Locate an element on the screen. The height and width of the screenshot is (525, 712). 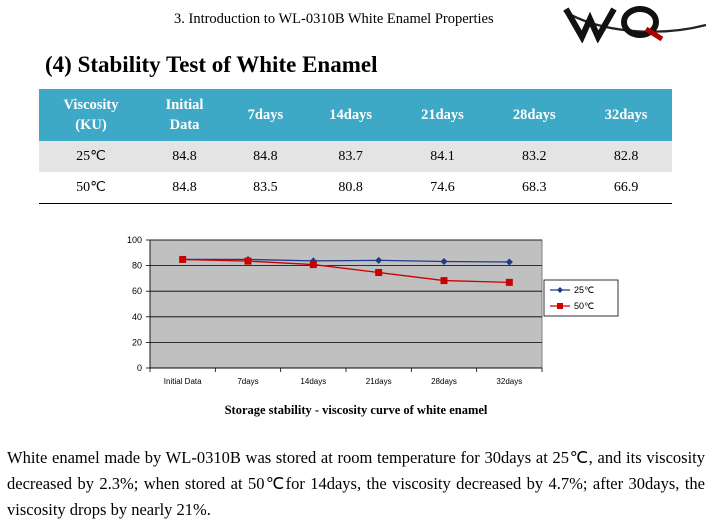
header-text: (KU) is located at coordinates (91, 125).